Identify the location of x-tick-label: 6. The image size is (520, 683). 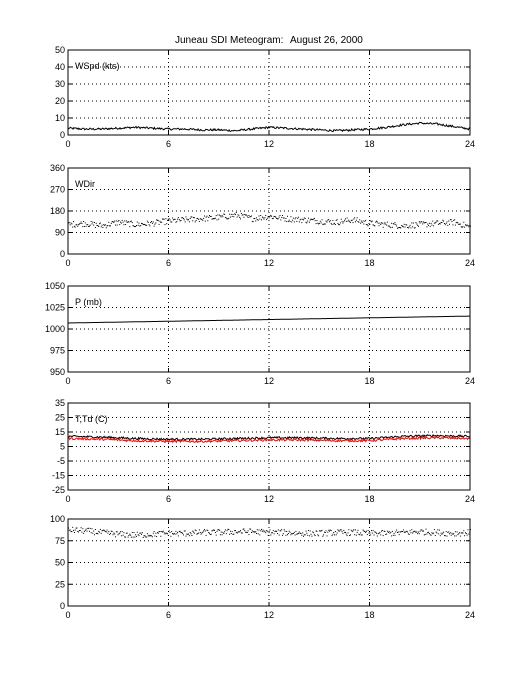
(168, 615).